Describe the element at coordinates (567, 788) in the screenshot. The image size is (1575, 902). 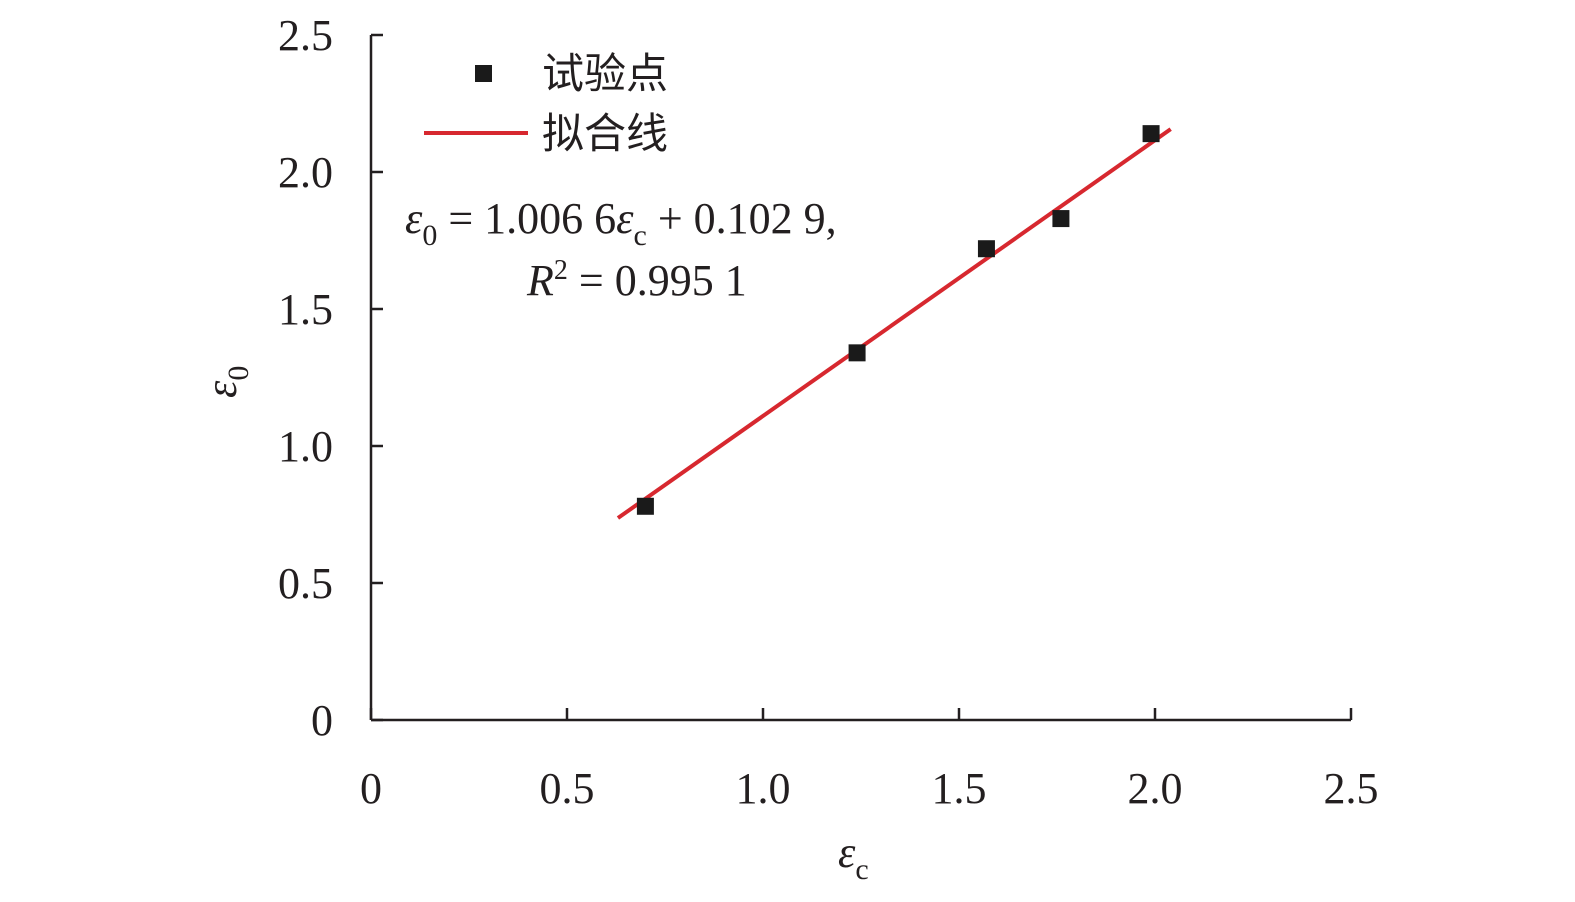
I see `x-tick-label: 0.5` at that location.